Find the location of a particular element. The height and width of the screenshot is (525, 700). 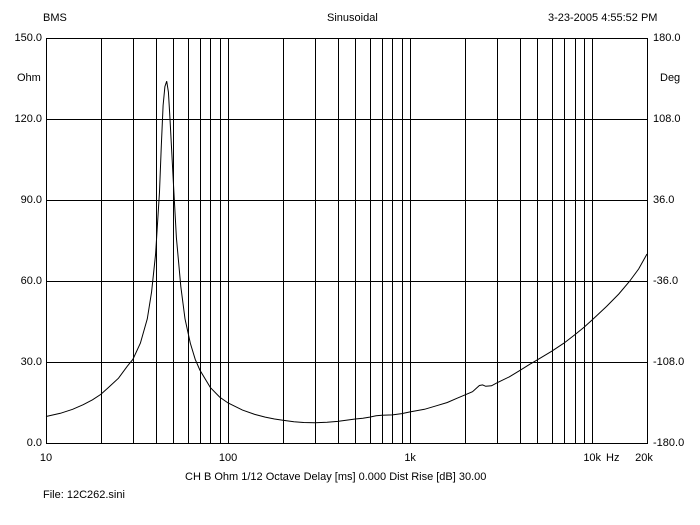

y-tick-label: 150.0 is located at coordinates (28, 38).